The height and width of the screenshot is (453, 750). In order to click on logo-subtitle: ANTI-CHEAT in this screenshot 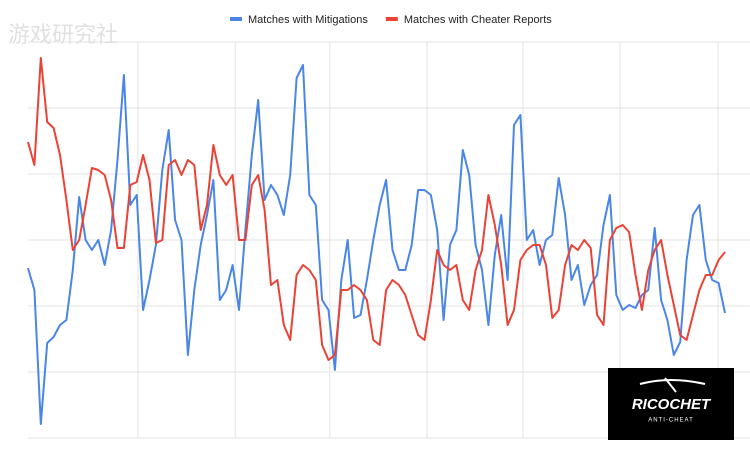, I will do `click(671, 421)`.